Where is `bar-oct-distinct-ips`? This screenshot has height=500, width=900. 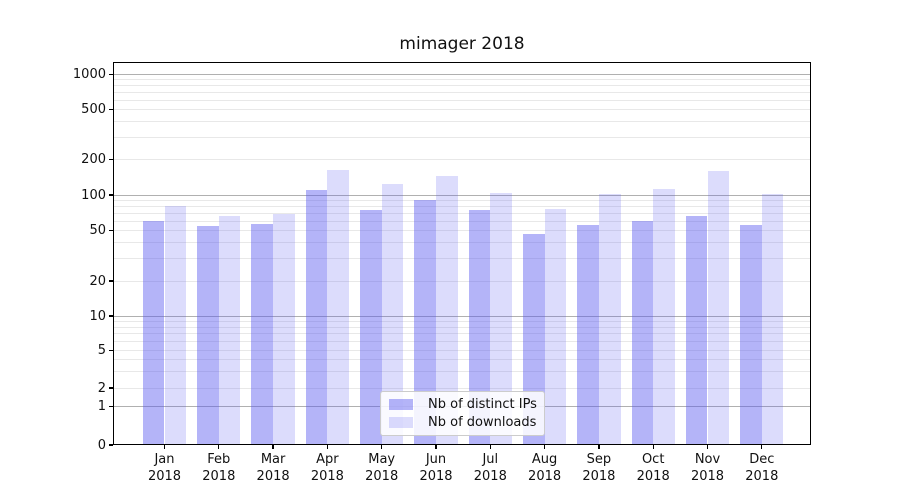 bar-oct-distinct-ips is located at coordinates (642, 333).